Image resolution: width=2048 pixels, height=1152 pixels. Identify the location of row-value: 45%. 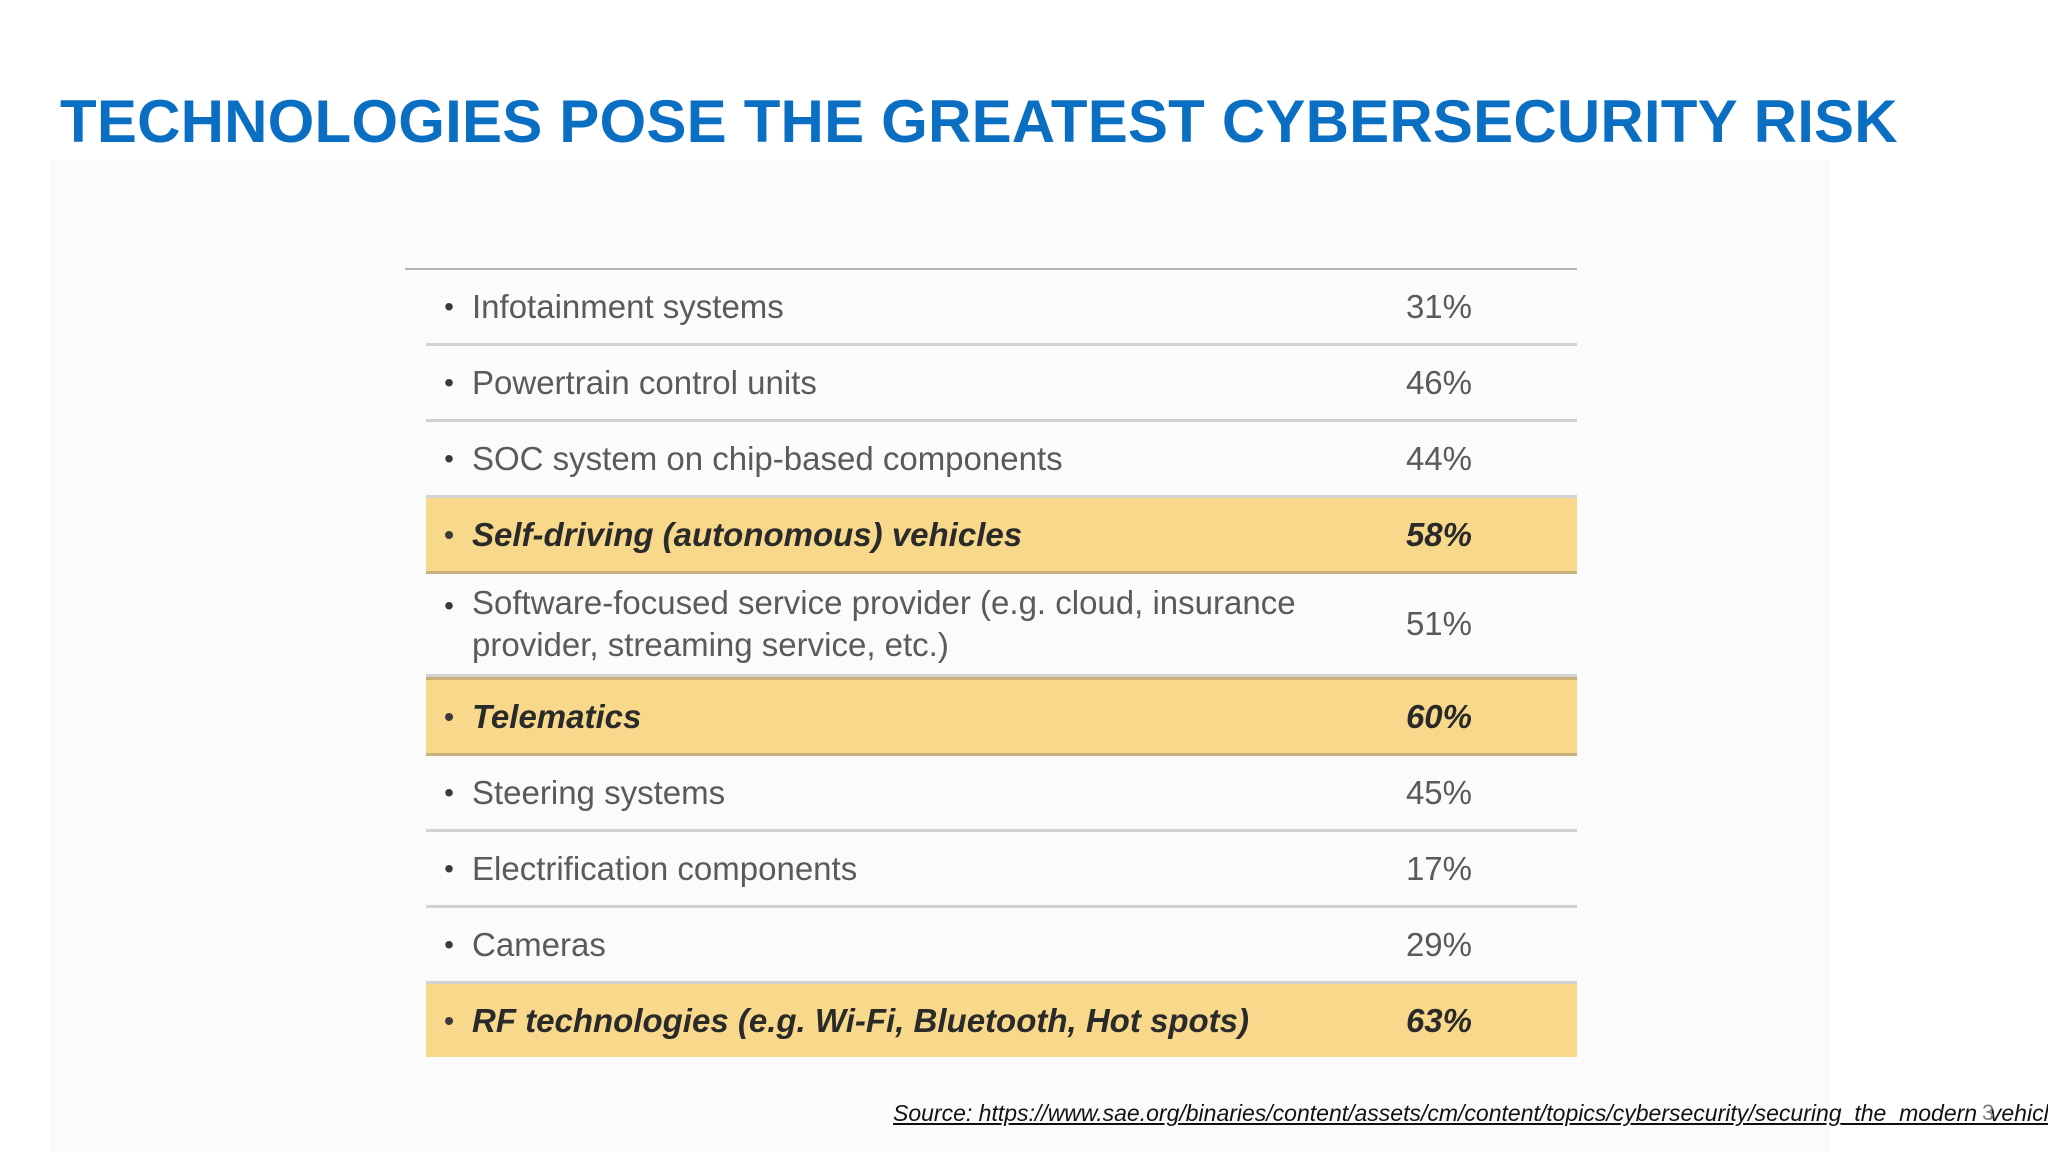
(1438, 792).